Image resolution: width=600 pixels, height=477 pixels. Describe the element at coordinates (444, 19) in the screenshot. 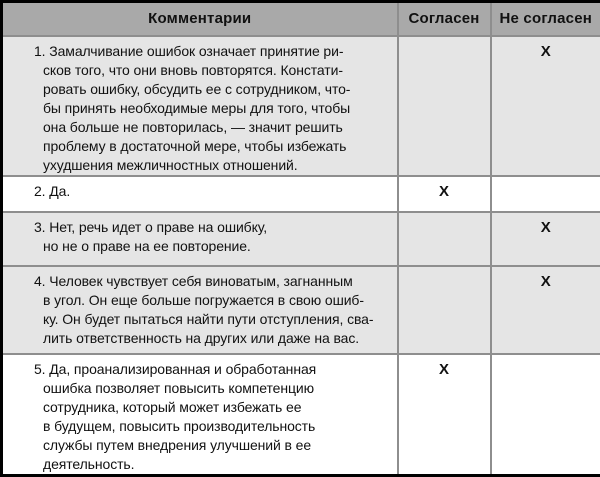

I see `column-header-agree: Согласен` at that location.